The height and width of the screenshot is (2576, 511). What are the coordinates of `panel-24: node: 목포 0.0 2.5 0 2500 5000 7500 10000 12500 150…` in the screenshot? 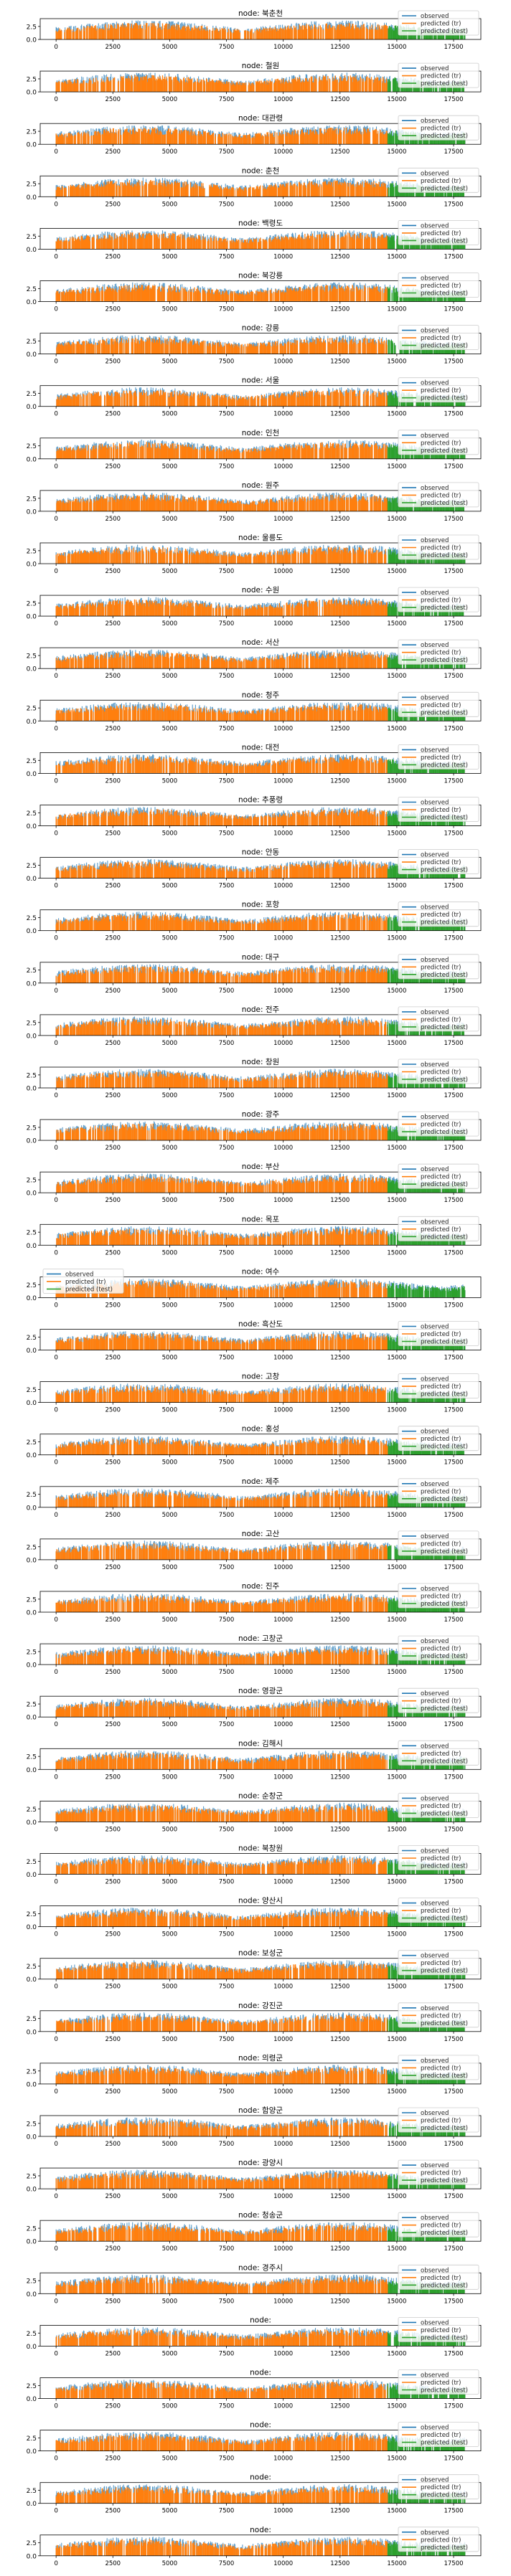 It's located at (254, 1235).